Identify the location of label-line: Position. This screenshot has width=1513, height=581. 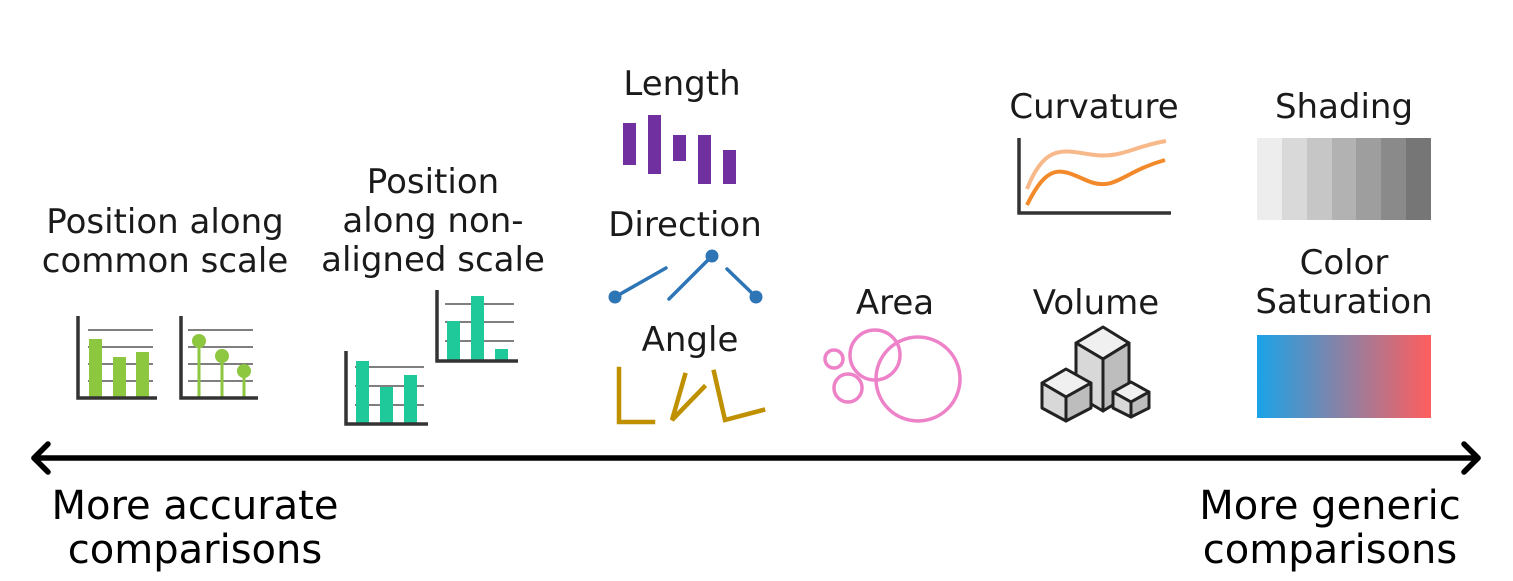
(433, 182).